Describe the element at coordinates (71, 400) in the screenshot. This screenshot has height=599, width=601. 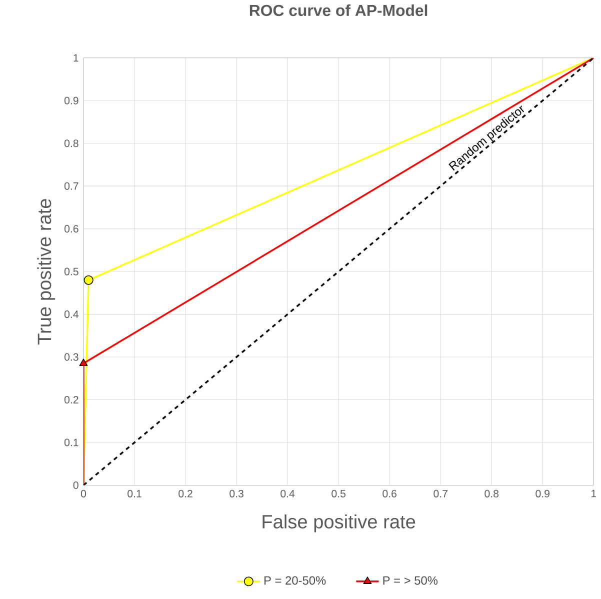
I see `y-tick-label: 0.2` at that location.